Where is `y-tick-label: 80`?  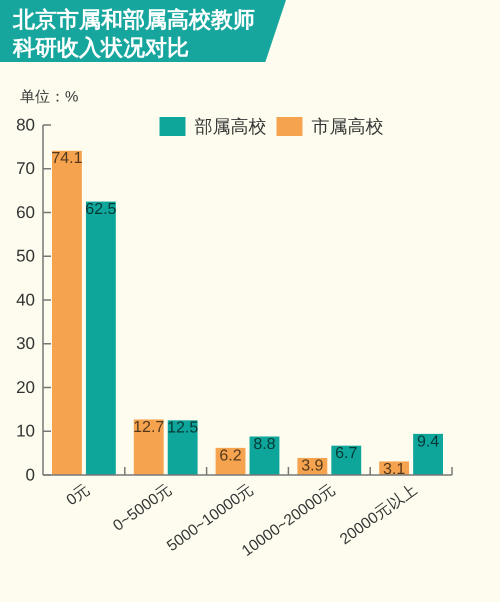
y-tick-label: 80 is located at coordinates (25, 124).